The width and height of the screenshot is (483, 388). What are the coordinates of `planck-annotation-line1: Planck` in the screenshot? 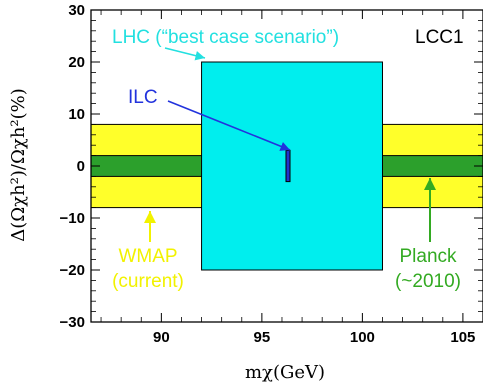 It's located at (428, 256).